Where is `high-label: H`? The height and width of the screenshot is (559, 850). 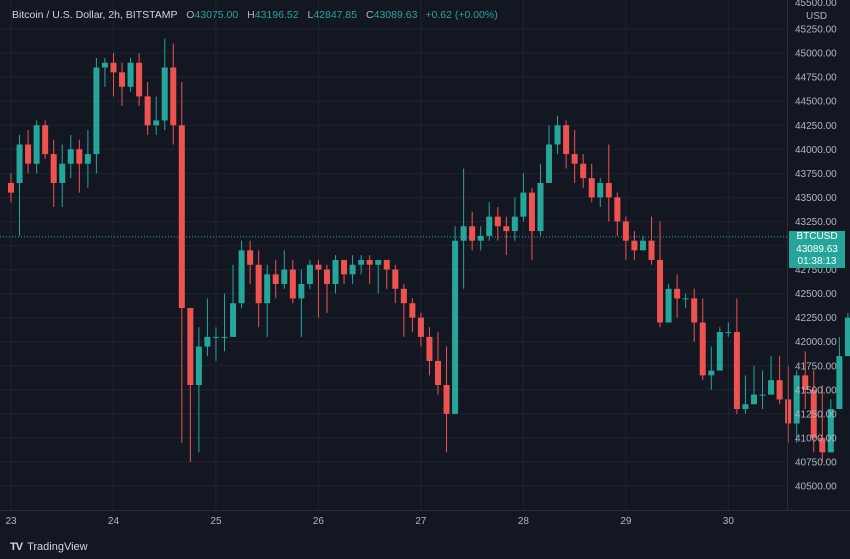
high-label: H is located at coordinates (251, 15).